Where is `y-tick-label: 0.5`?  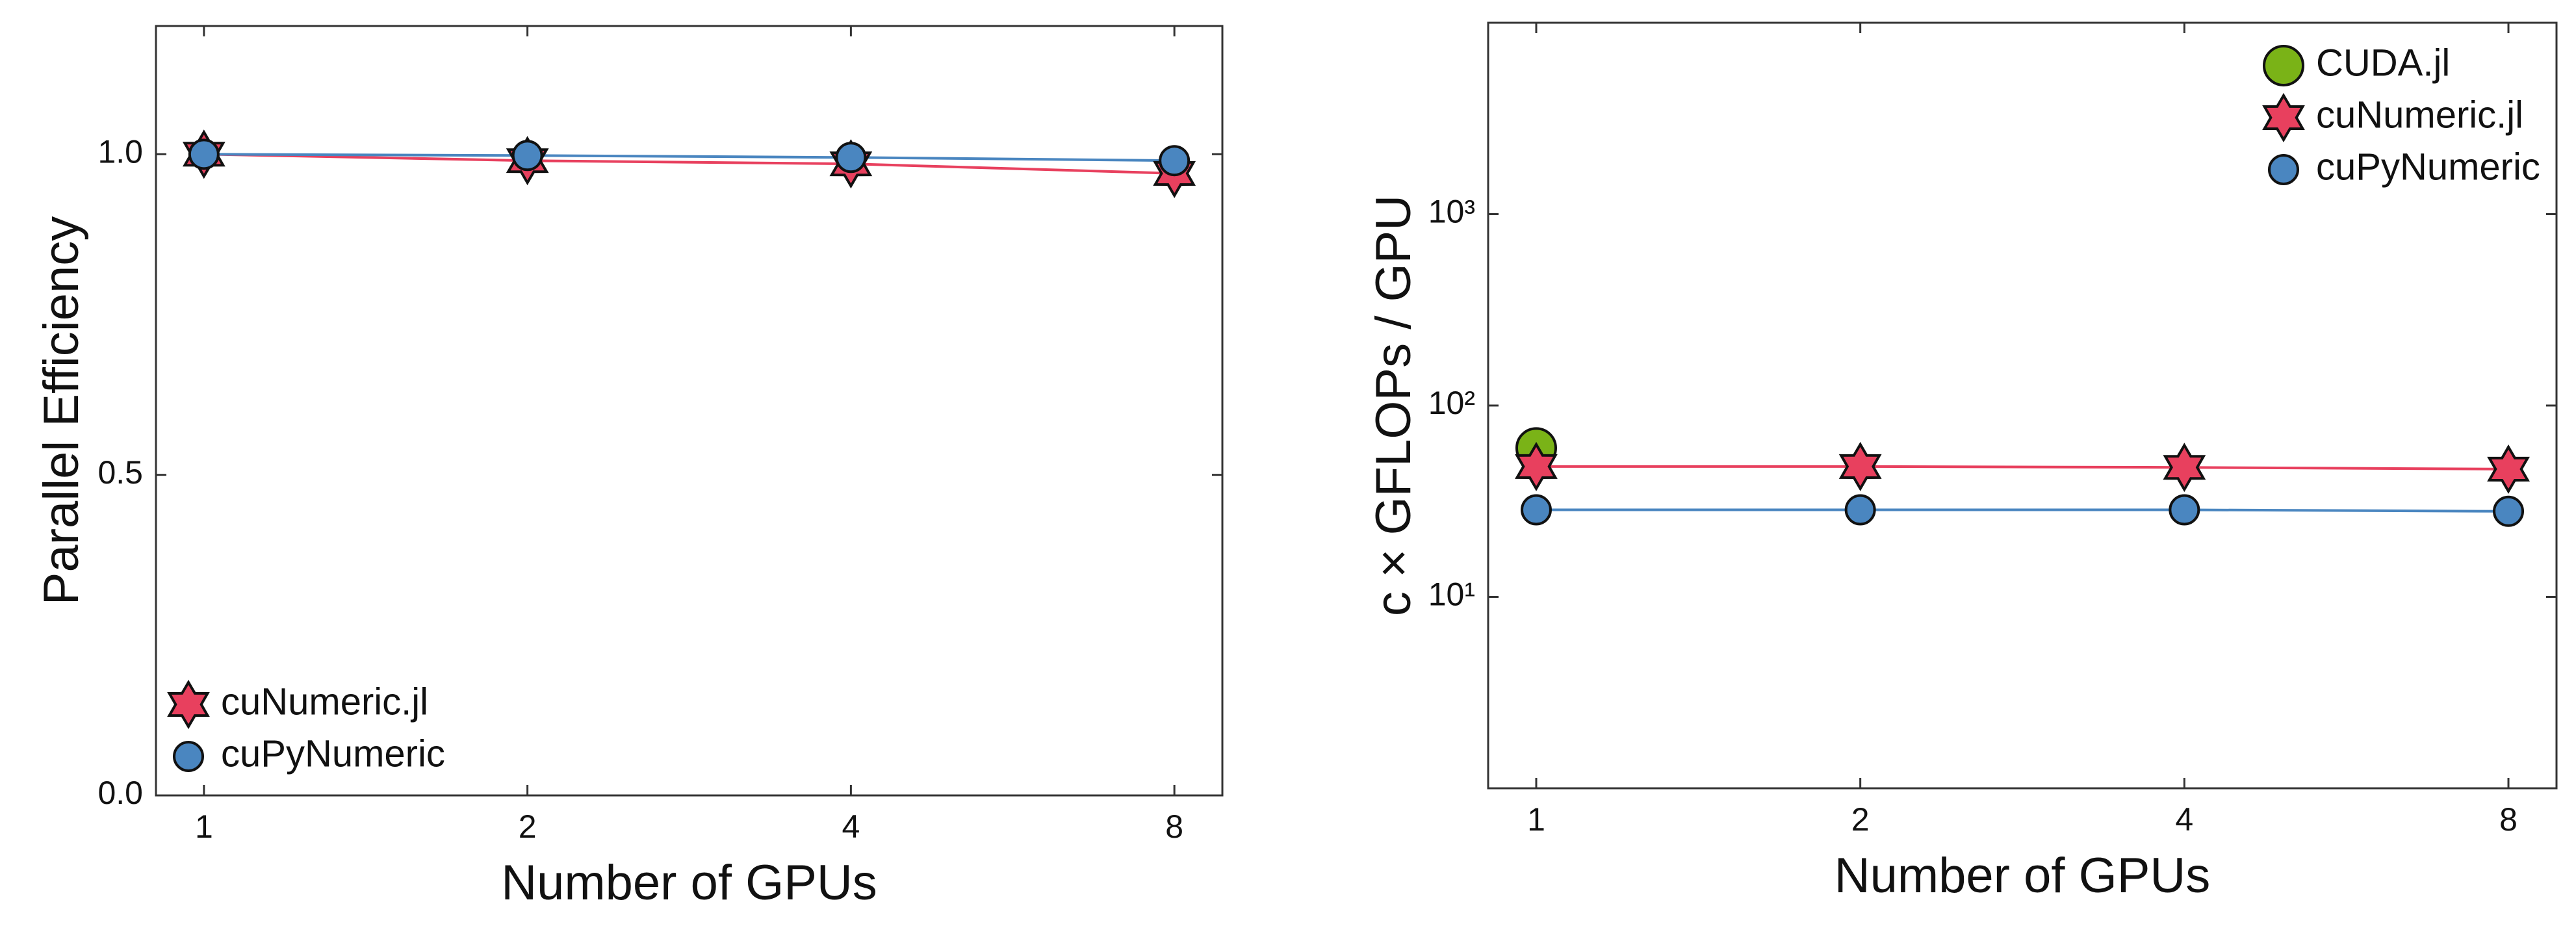 y-tick-label: 0.5 is located at coordinates (120, 472).